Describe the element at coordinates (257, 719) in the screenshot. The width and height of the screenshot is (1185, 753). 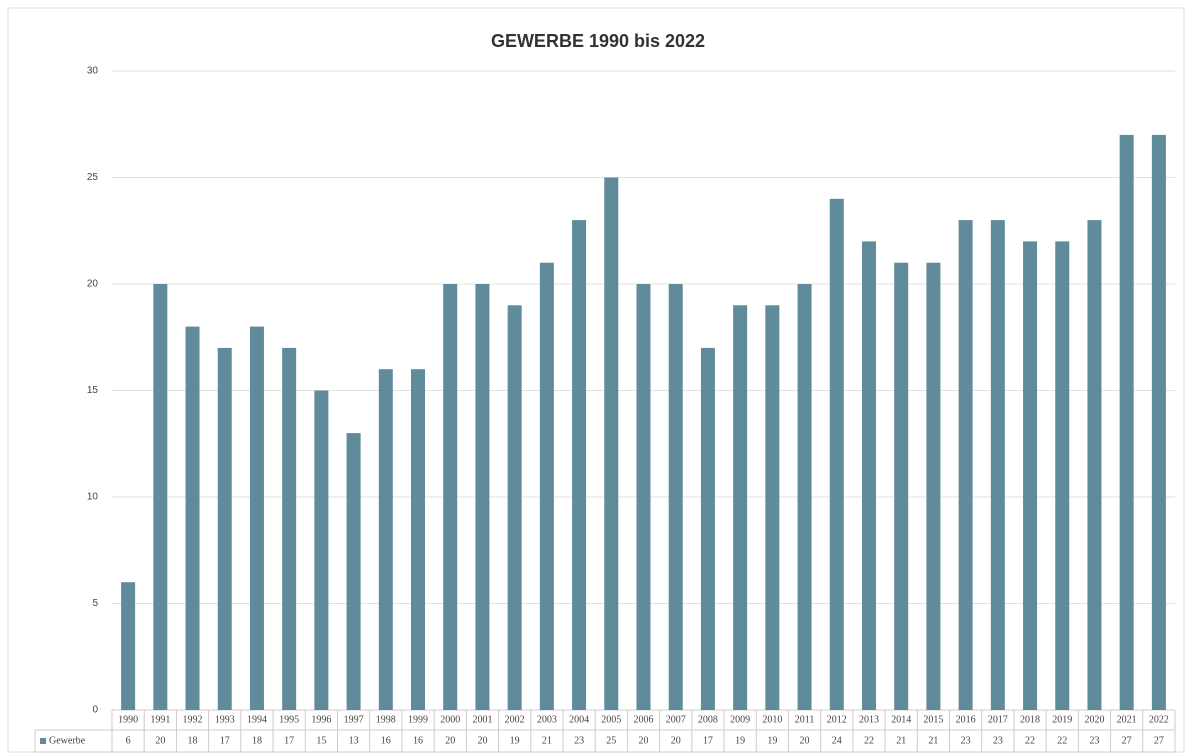
I see `x-tick-label: 1994` at that location.